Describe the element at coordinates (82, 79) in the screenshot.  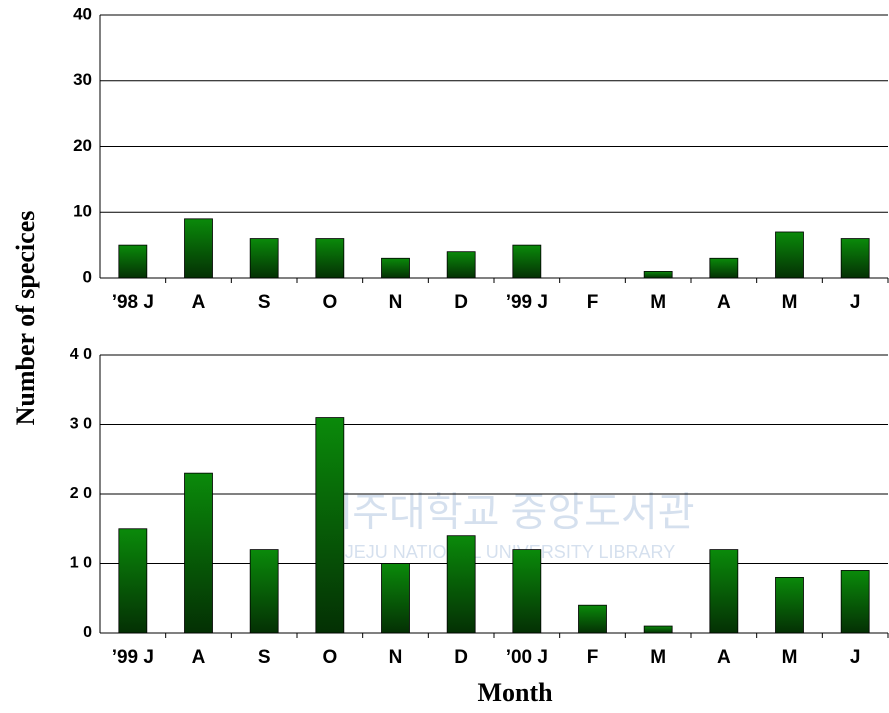
I see `y-tick-label: 30` at that location.